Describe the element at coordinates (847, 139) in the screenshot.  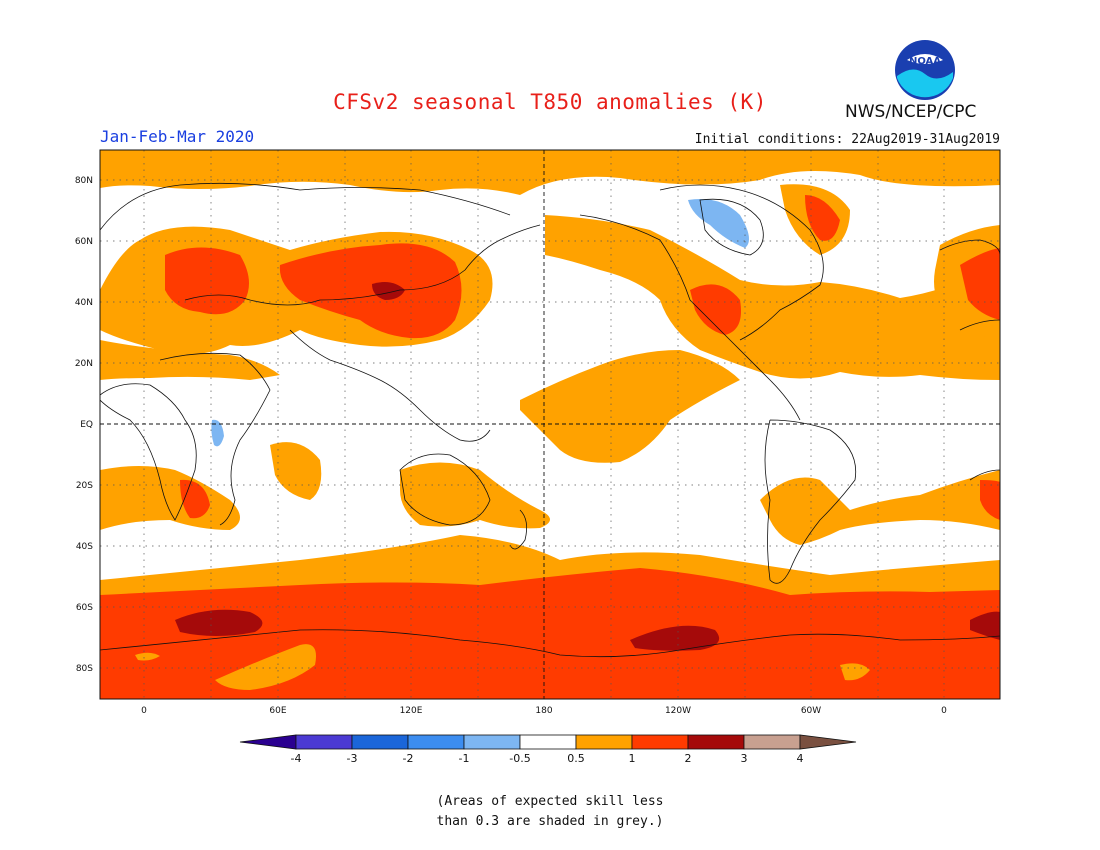
I see `initial-conditions-label: Initial conditions: 22Aug2019-31Aug2019` at that location.